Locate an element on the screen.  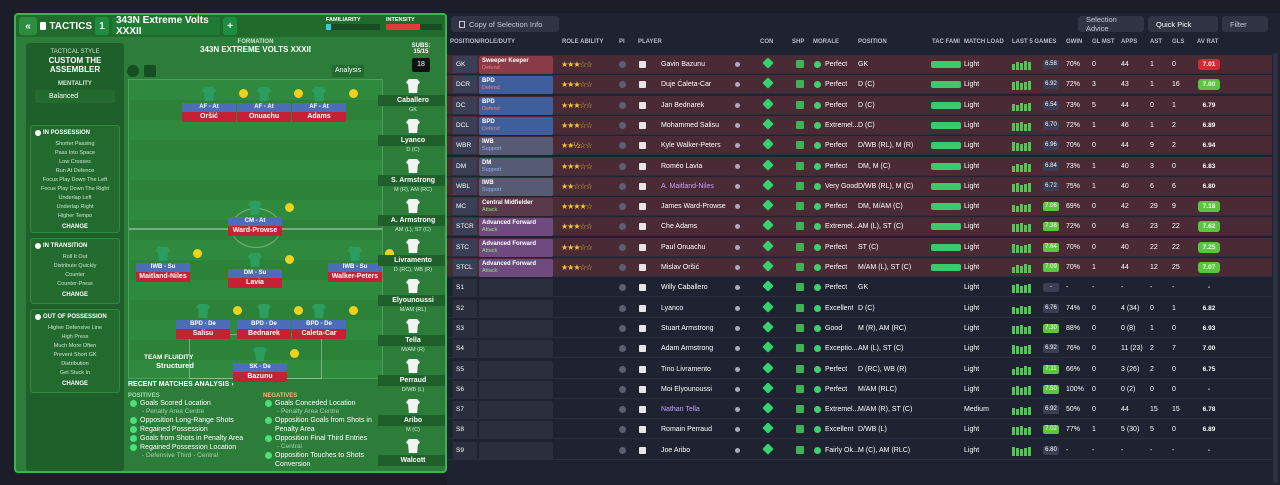
column-header: AV RAT is located at coordinates (1208, 42).